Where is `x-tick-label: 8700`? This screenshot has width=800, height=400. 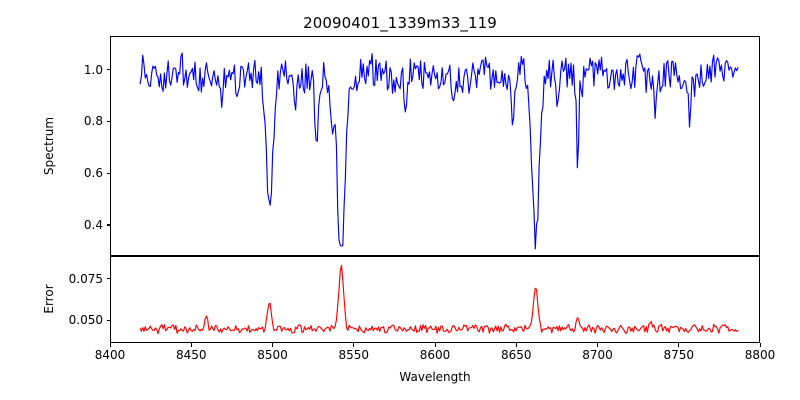 x-tick-label: 8700 is located at coordinates (597, 355).